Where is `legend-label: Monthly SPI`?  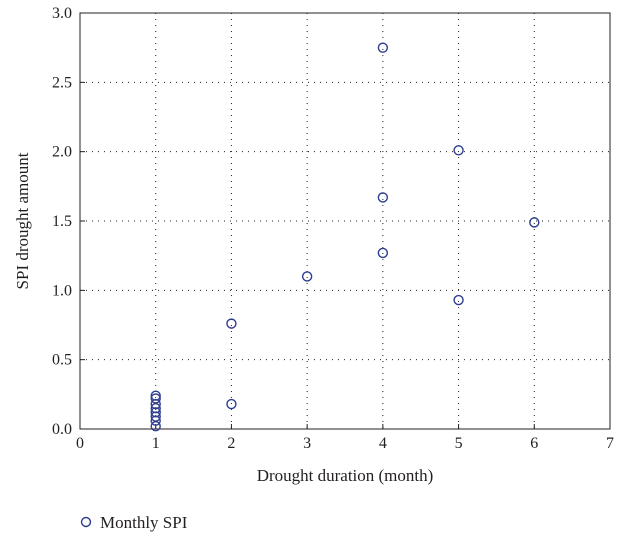
legend-label: Monthly SPI is located at coordinates (144, 522).